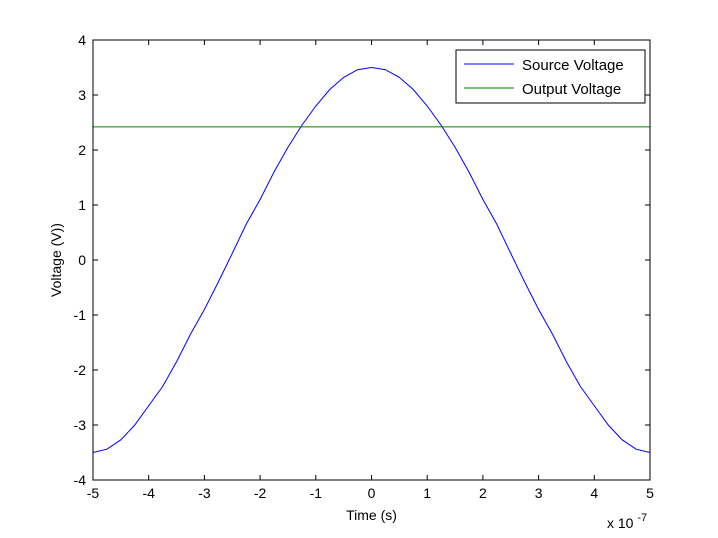 This screenshot has height=538, width=718. Describe the element at coordinates (539, 493) in the screenshot. I see `x-tick-label: 3` at that location.